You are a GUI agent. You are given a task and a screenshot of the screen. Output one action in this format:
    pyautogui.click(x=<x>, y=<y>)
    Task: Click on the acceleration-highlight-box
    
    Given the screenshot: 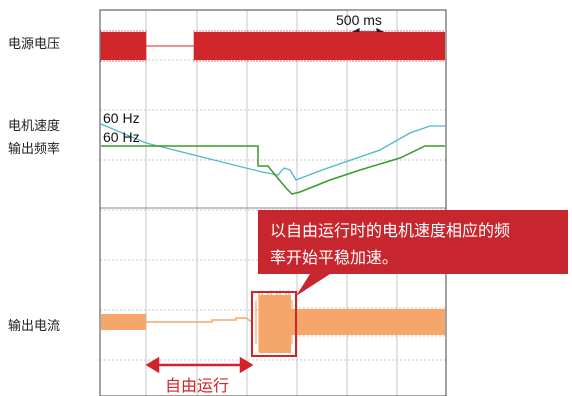 What is the action you would take?
    pyautogui.click(x=274, y=324)
    